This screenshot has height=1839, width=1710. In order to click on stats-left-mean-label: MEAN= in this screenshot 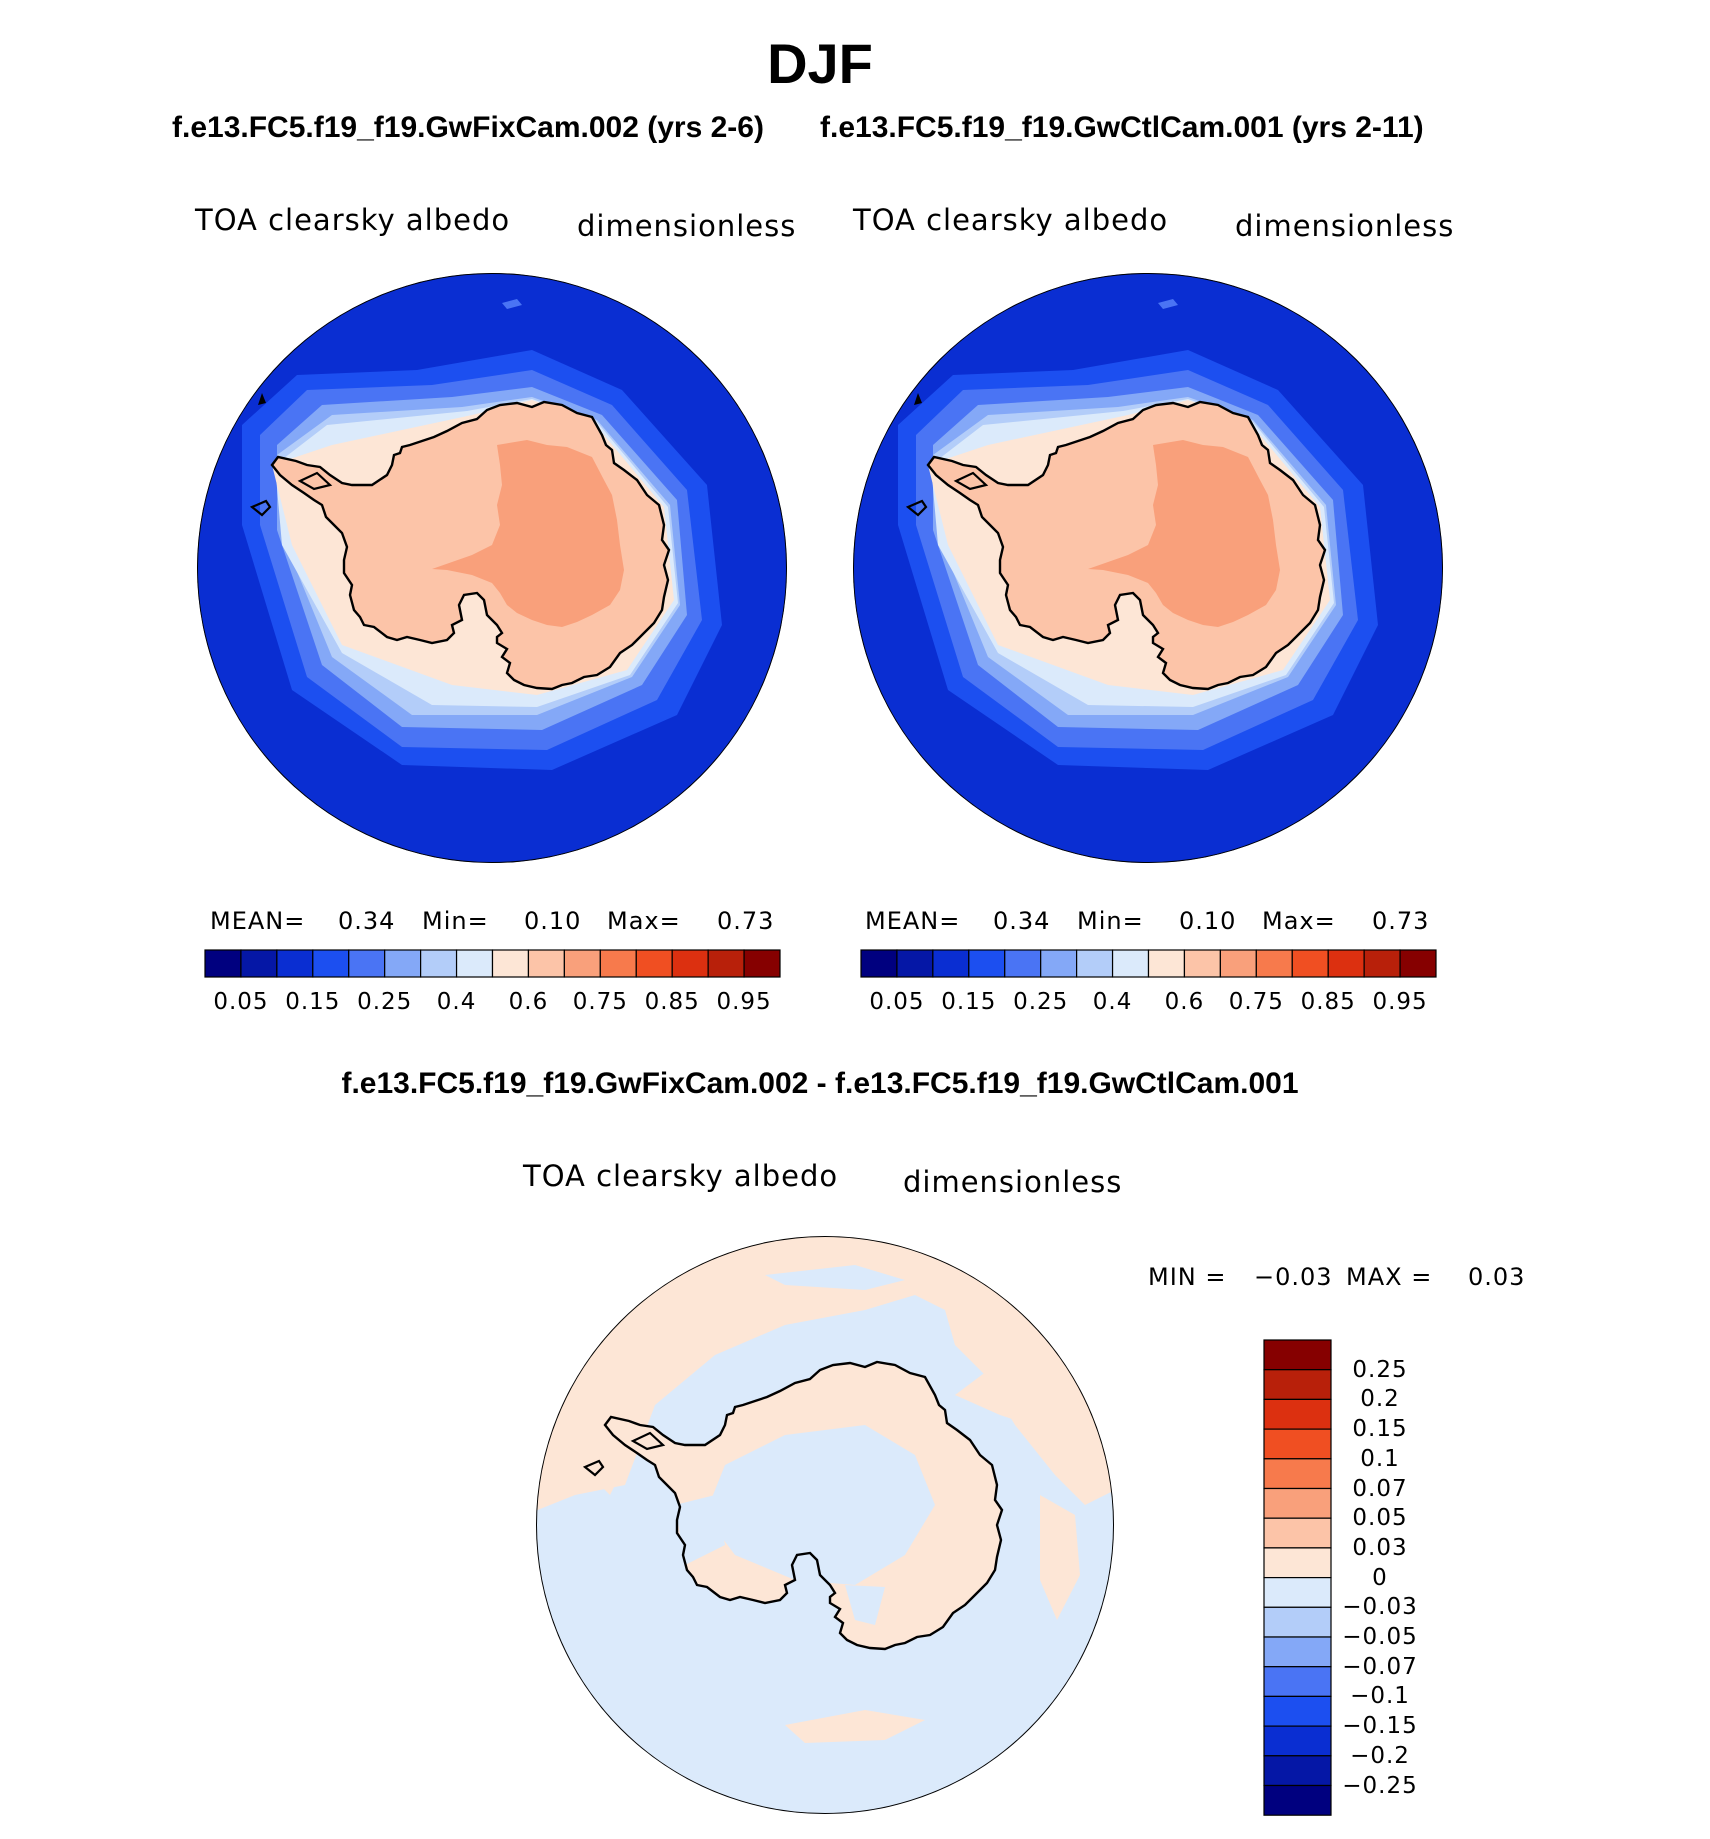, I will do `click(258, 921)`.